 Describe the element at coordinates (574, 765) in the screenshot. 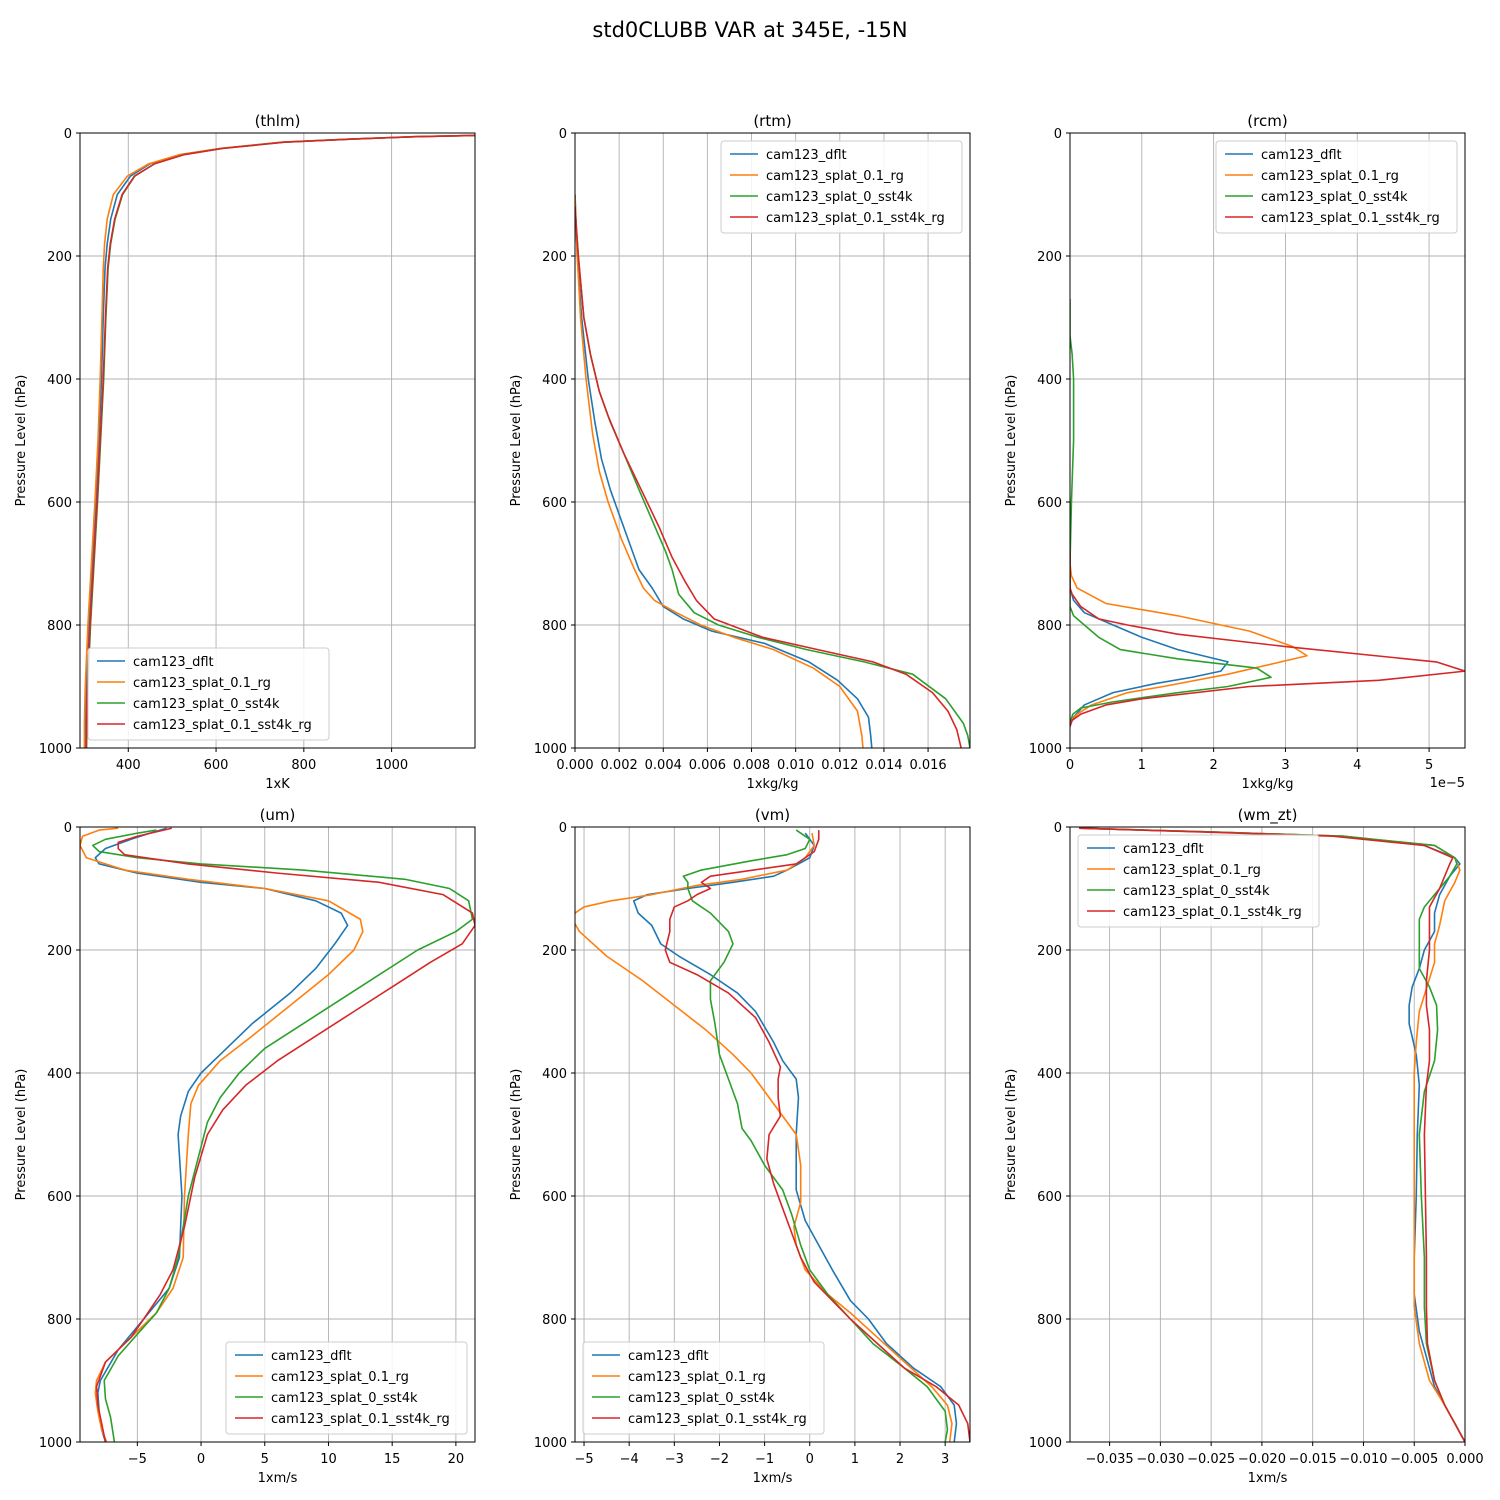

I see `x-tick-label: 0.000` at that location.